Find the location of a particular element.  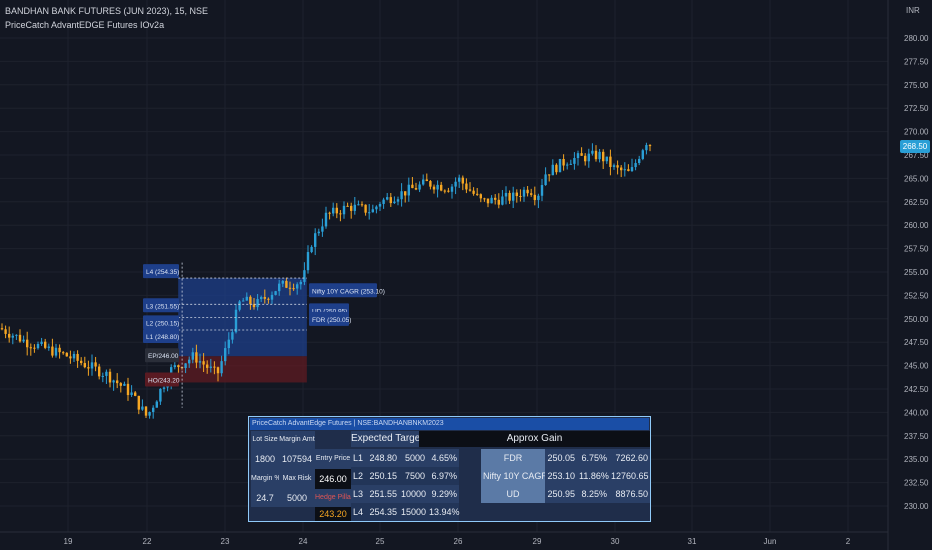

price-tick-label: 235.00 is located at coordinates (916, 459).